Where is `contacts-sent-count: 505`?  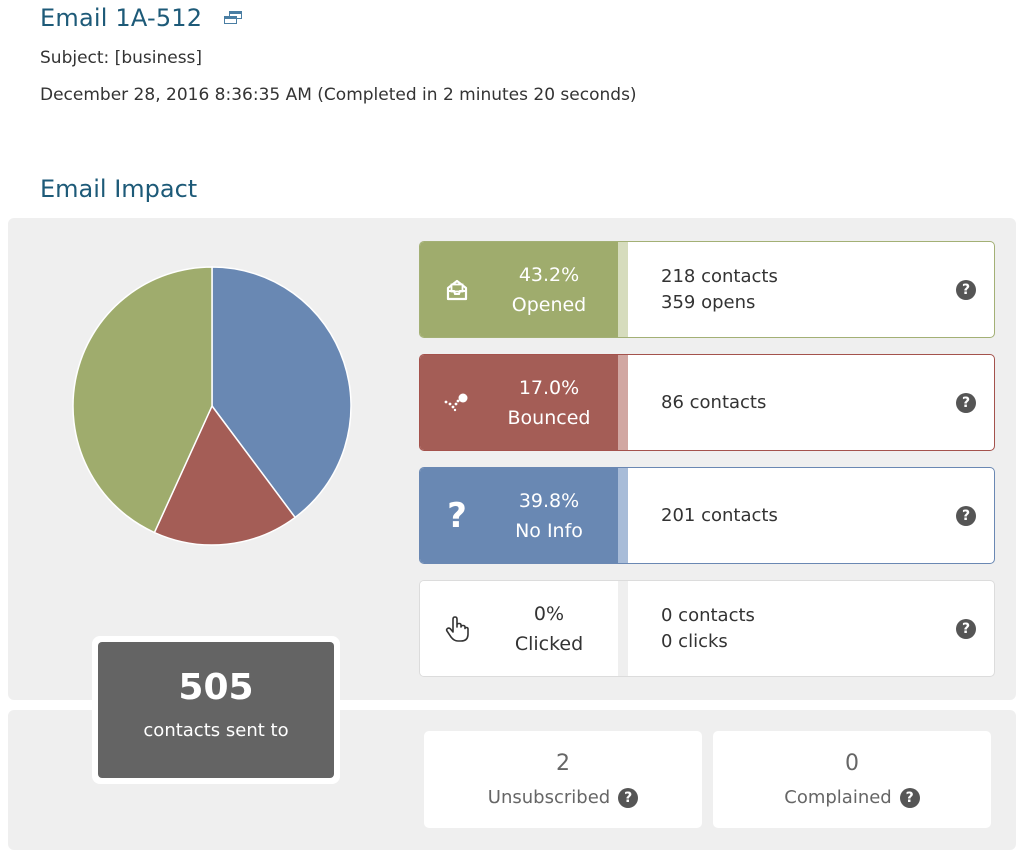 contacts-sent-count: 505 is located at coordinates (216, 687).